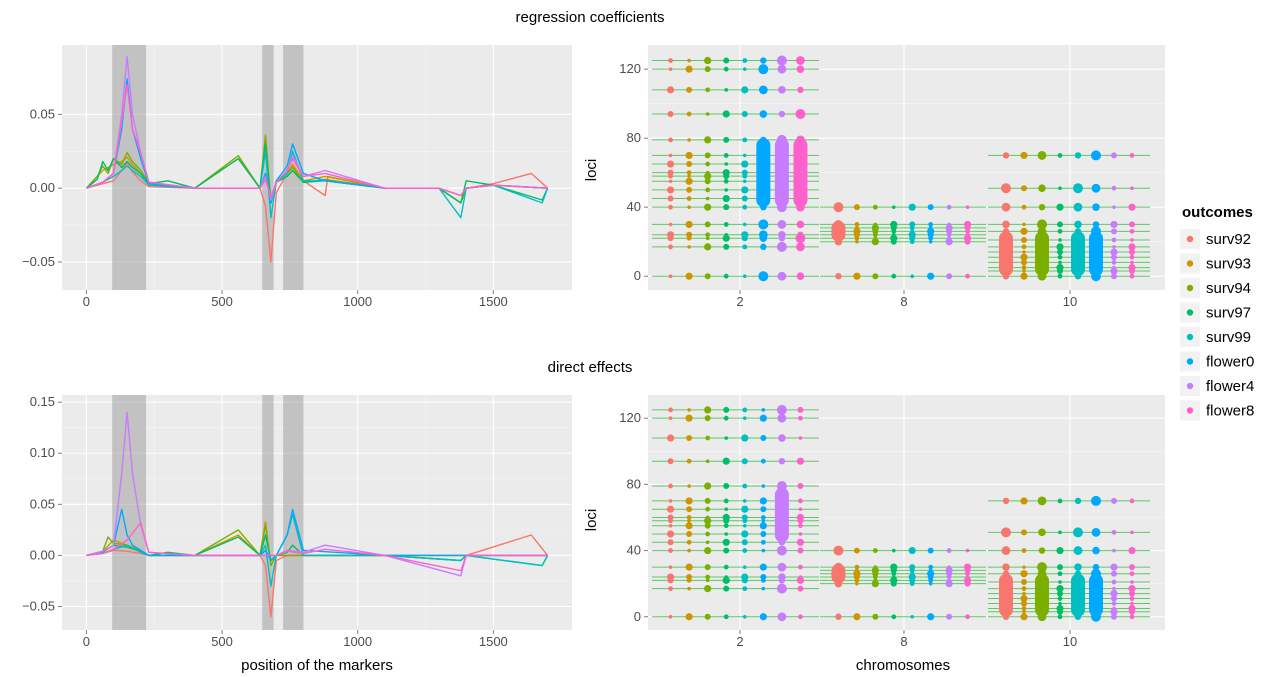 The height and width of the screenshot is (677, 1285). I want to click on x-tick-label: 8, so click(903, 641).